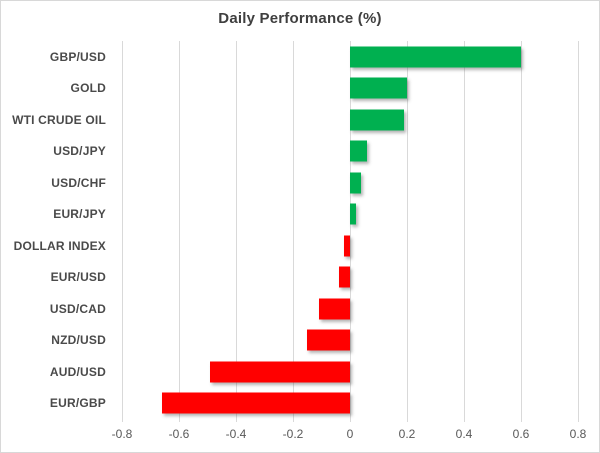  I want to click on gridline-0.2, so click(407, 231).